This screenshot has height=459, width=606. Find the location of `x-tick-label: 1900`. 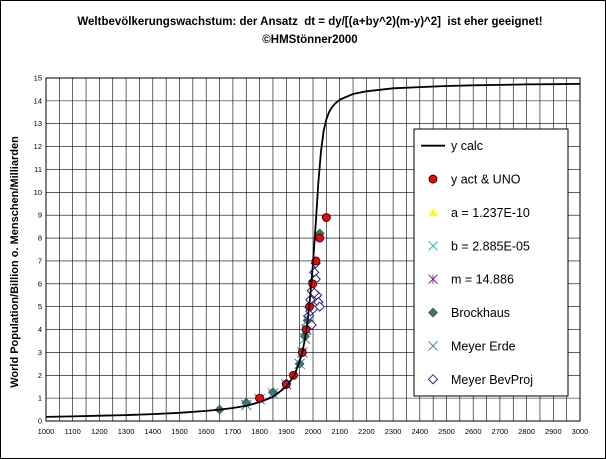

x-tick-label: 1900 is located at coordinates (286, 431).